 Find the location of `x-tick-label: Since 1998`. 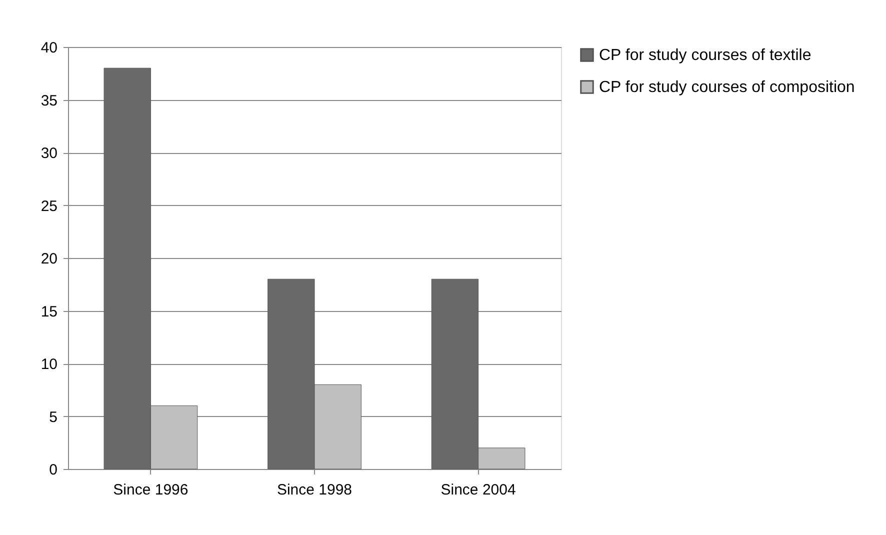

x-tick-label: Since 1998 is located at coordinates (314, 490).